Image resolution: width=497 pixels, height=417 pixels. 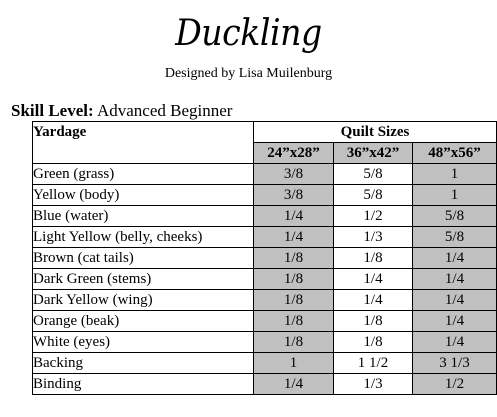 I want to click on table-row: Yellow (body) 3/8 5/8 1, so click(x=264, y=195).